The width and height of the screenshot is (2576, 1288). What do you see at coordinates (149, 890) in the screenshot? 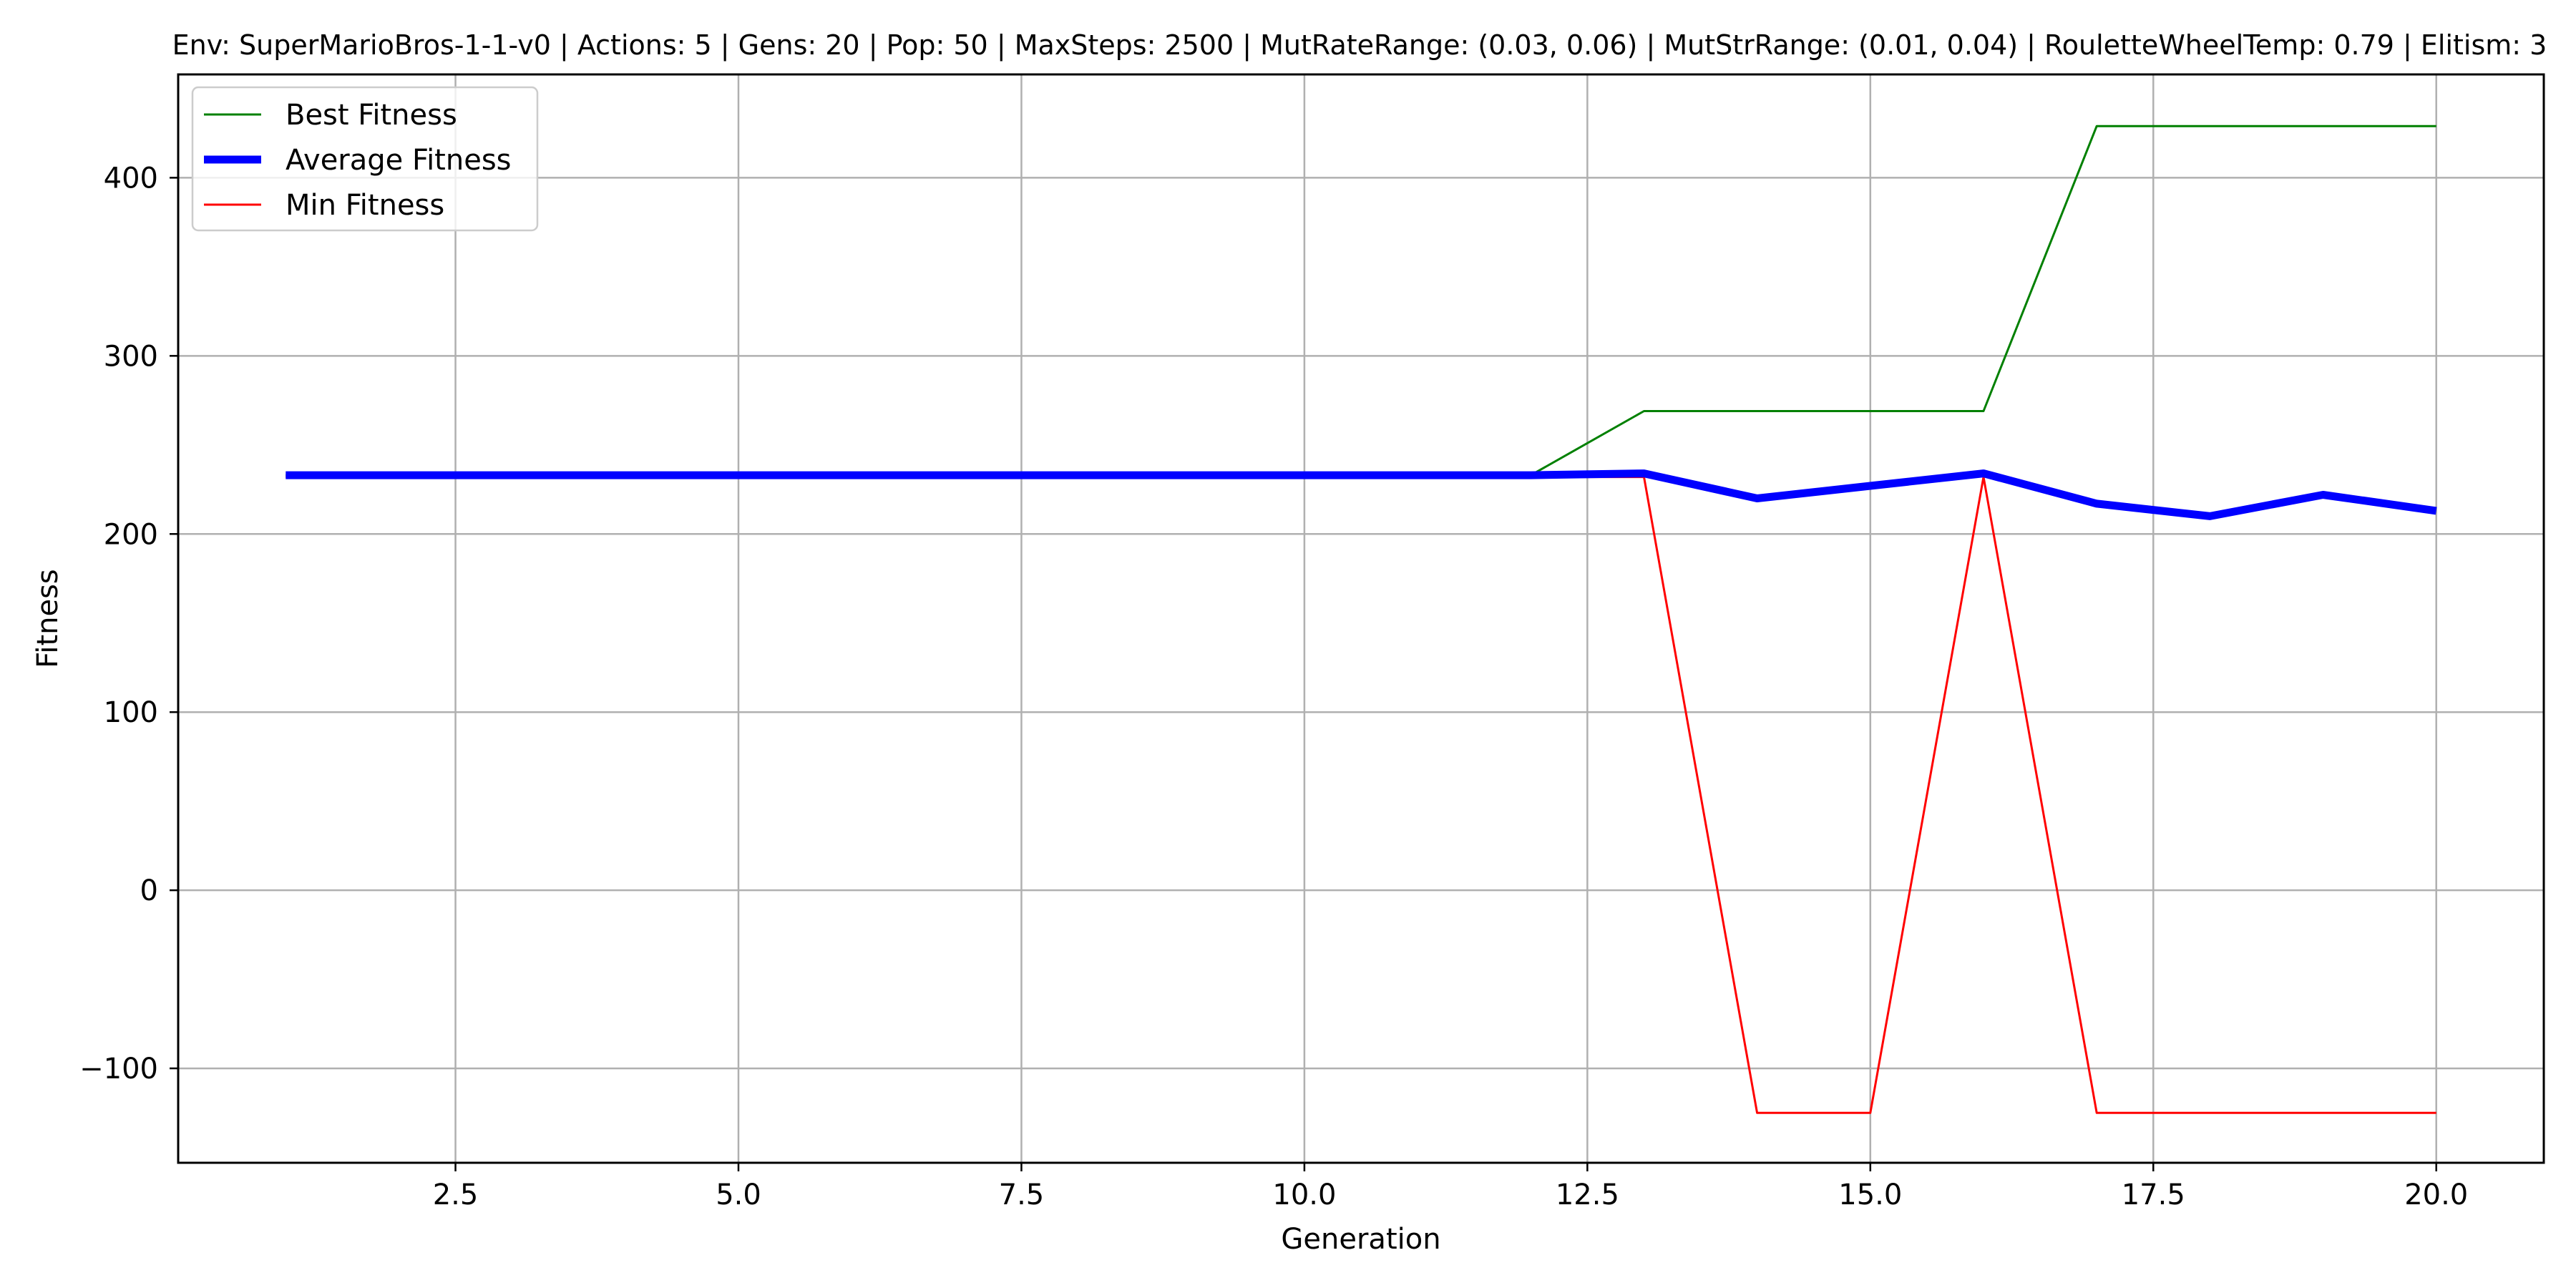
I see `y-tick-label-1: 0` at bounding box center [149, 890].